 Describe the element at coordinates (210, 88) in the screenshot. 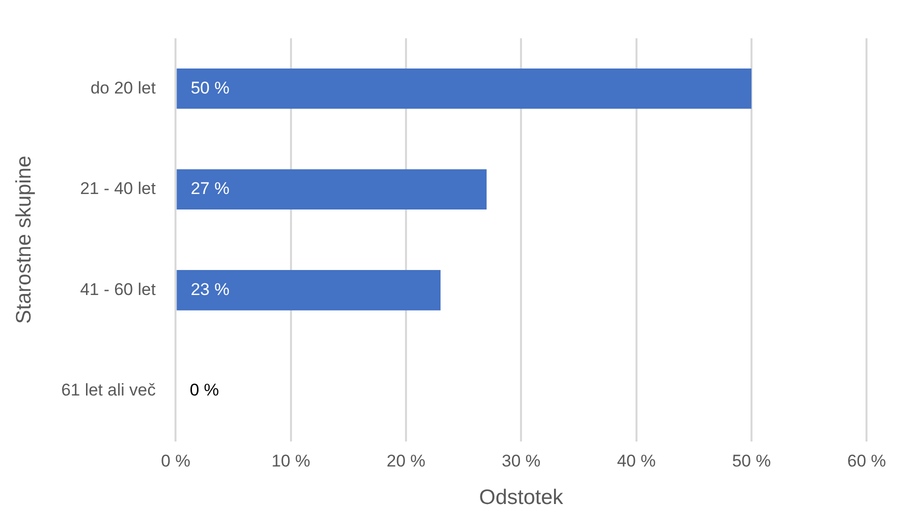

I see `data-label: 50 %` at that location.